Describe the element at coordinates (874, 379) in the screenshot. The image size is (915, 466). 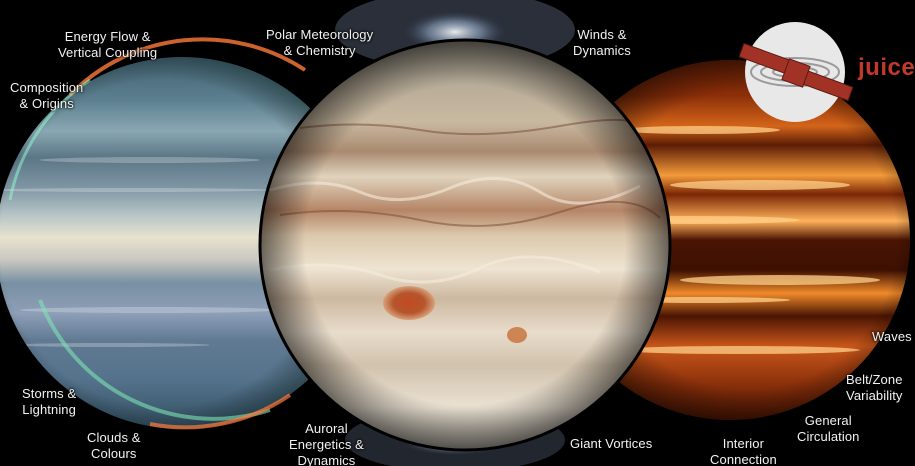
I see `label-line: Belt/Zone` at that location.